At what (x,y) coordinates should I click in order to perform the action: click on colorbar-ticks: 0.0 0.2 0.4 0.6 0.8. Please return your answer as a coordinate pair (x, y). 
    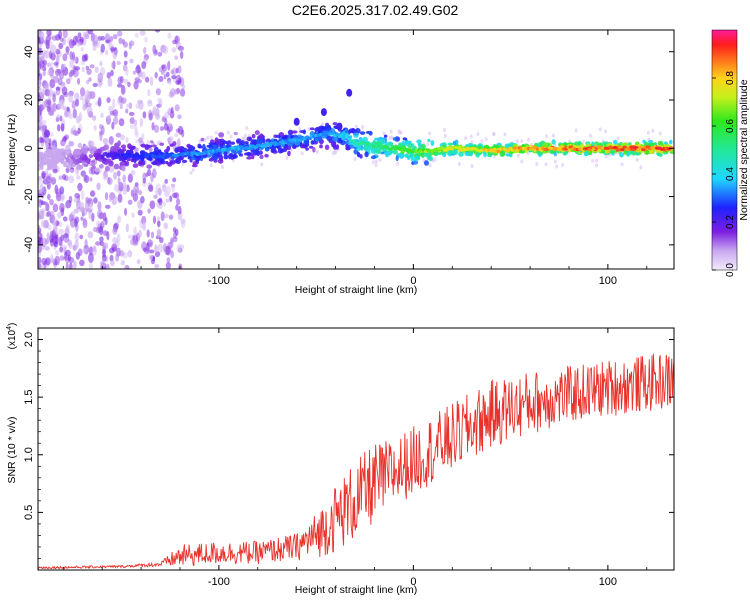
    Looking at the image, I should click on (724, 174).